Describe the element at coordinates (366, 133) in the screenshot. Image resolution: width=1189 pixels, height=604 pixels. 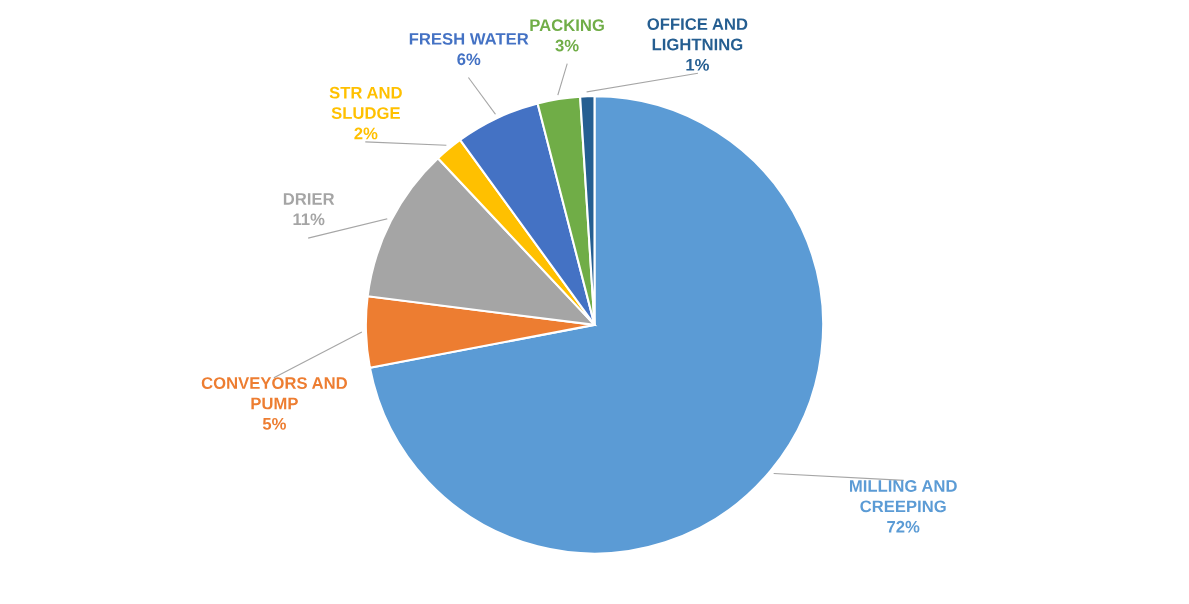
I see `data-label: 2%` at that location.